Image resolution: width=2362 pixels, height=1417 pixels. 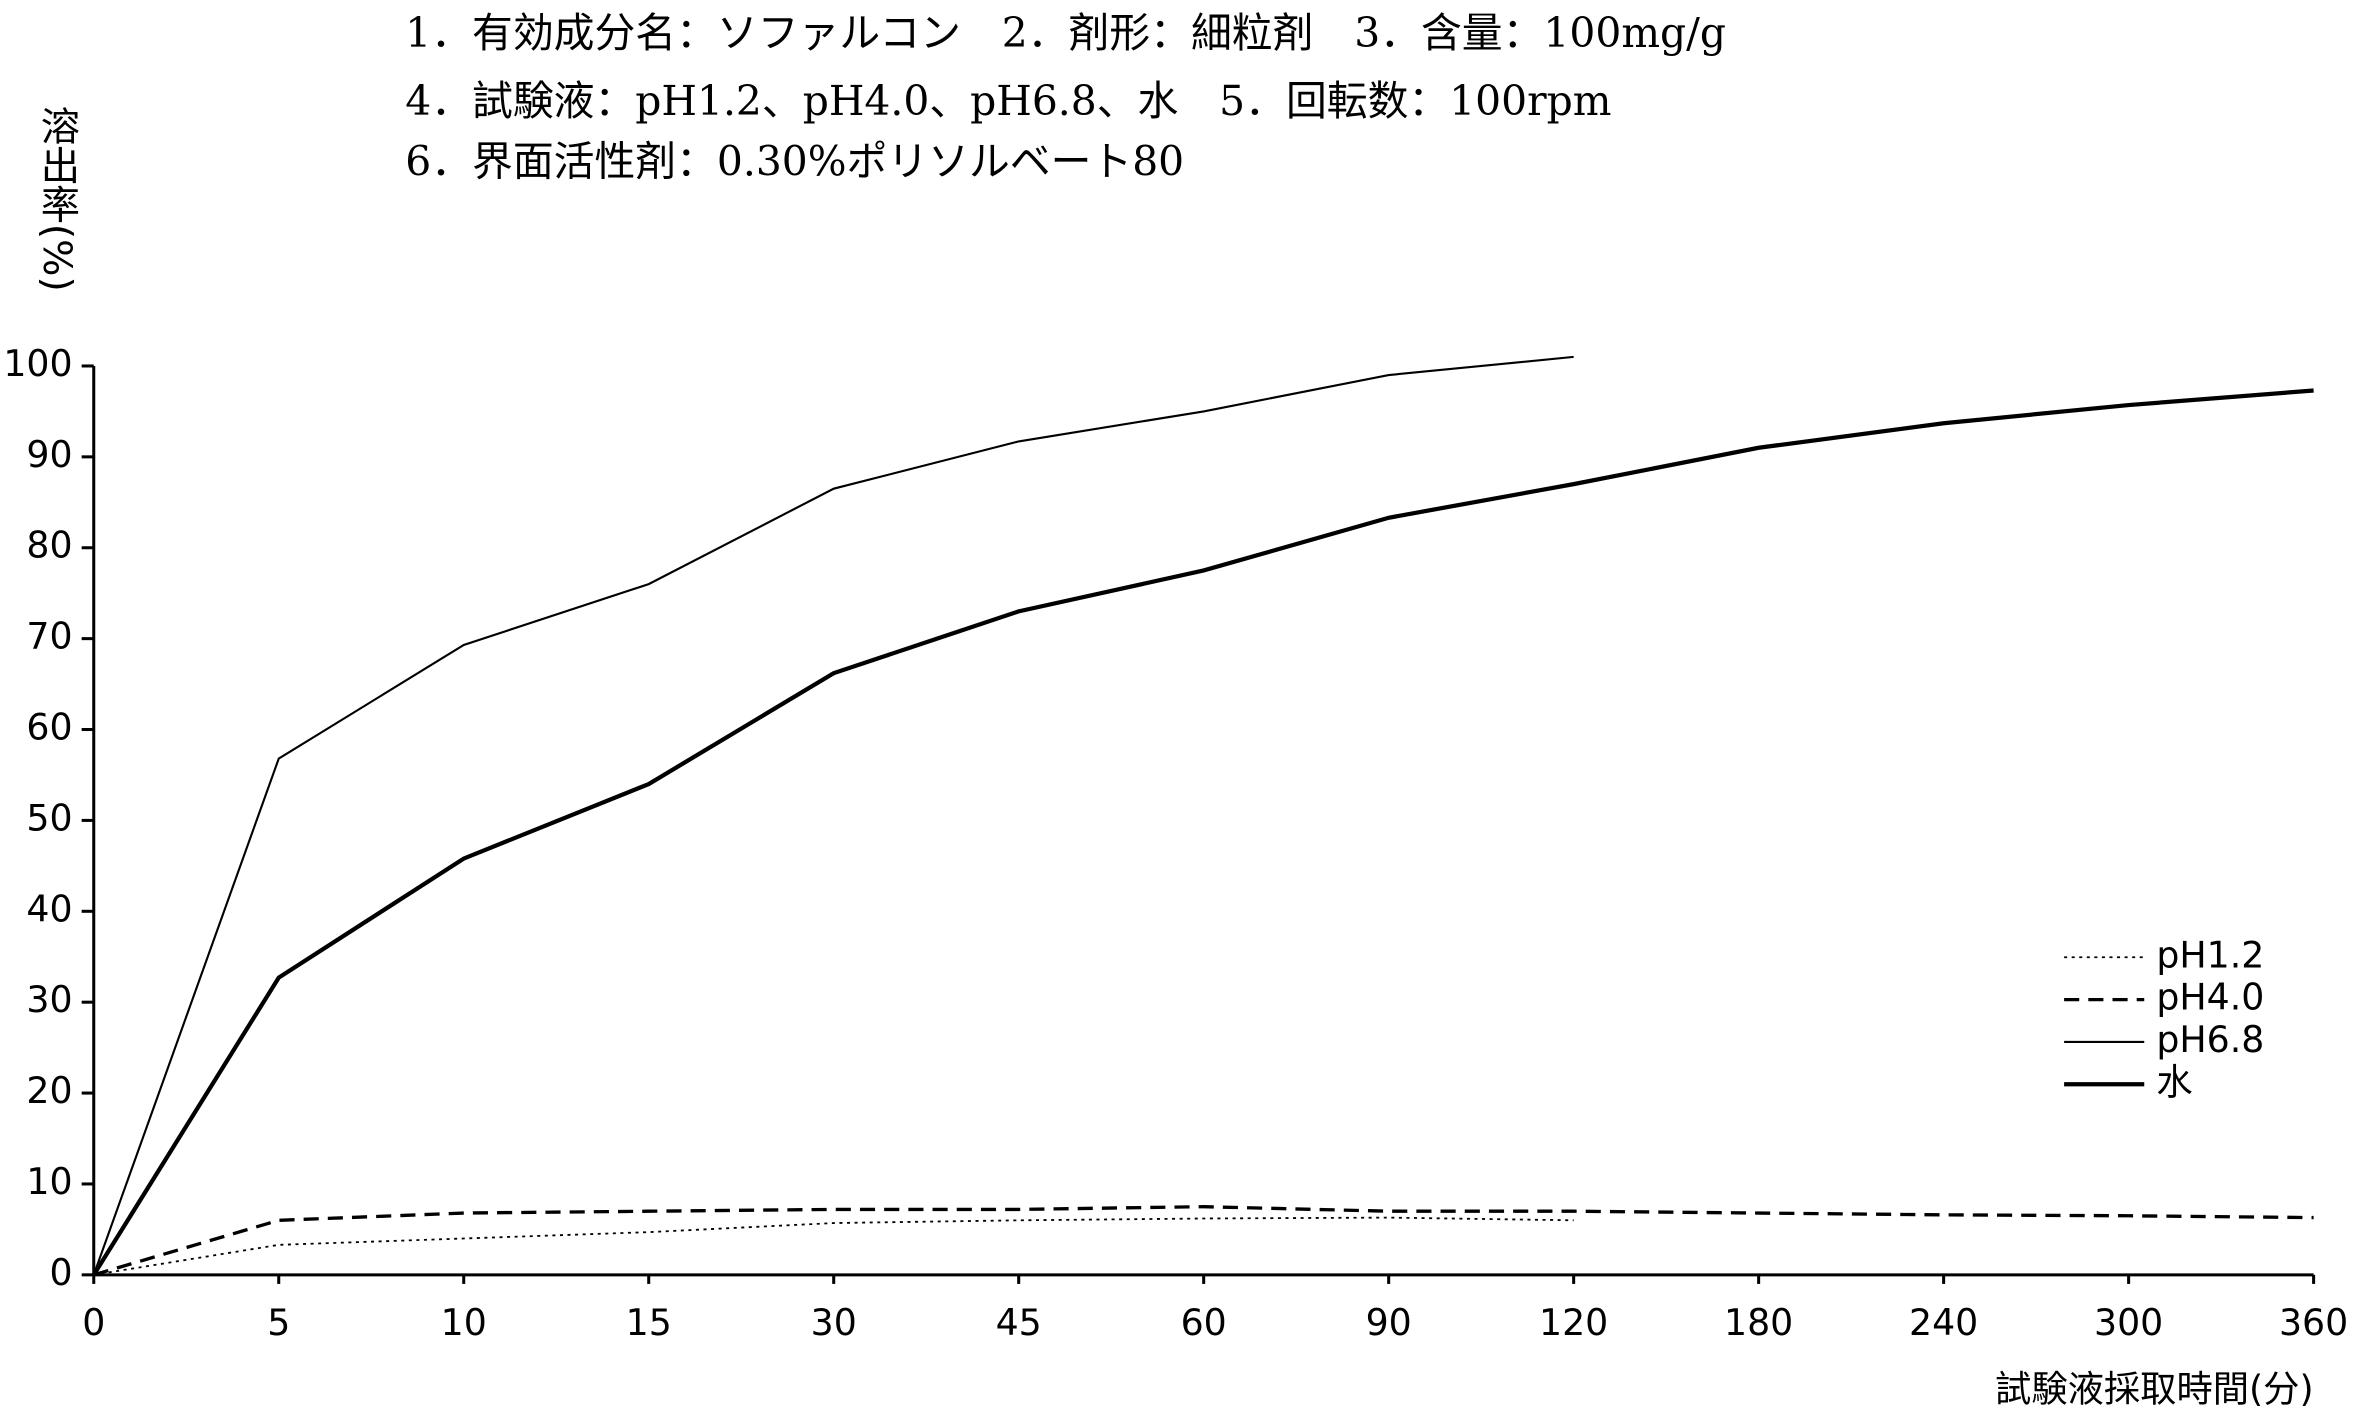 What do you see at coordinates (834, 1322) in the screenshot?
I see `x-tick-label: 30` at bounding box center [834, 1322].